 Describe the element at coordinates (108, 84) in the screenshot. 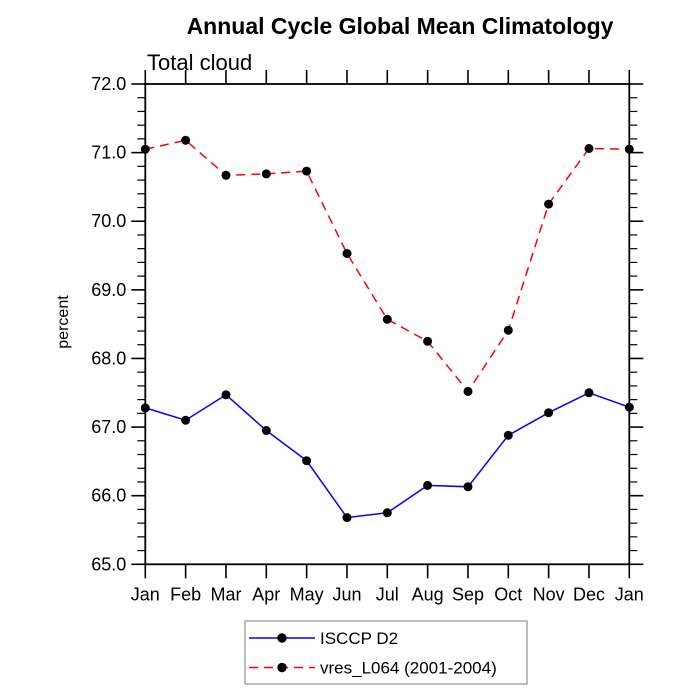

I see `y-tick-label: 72.0` at that location.